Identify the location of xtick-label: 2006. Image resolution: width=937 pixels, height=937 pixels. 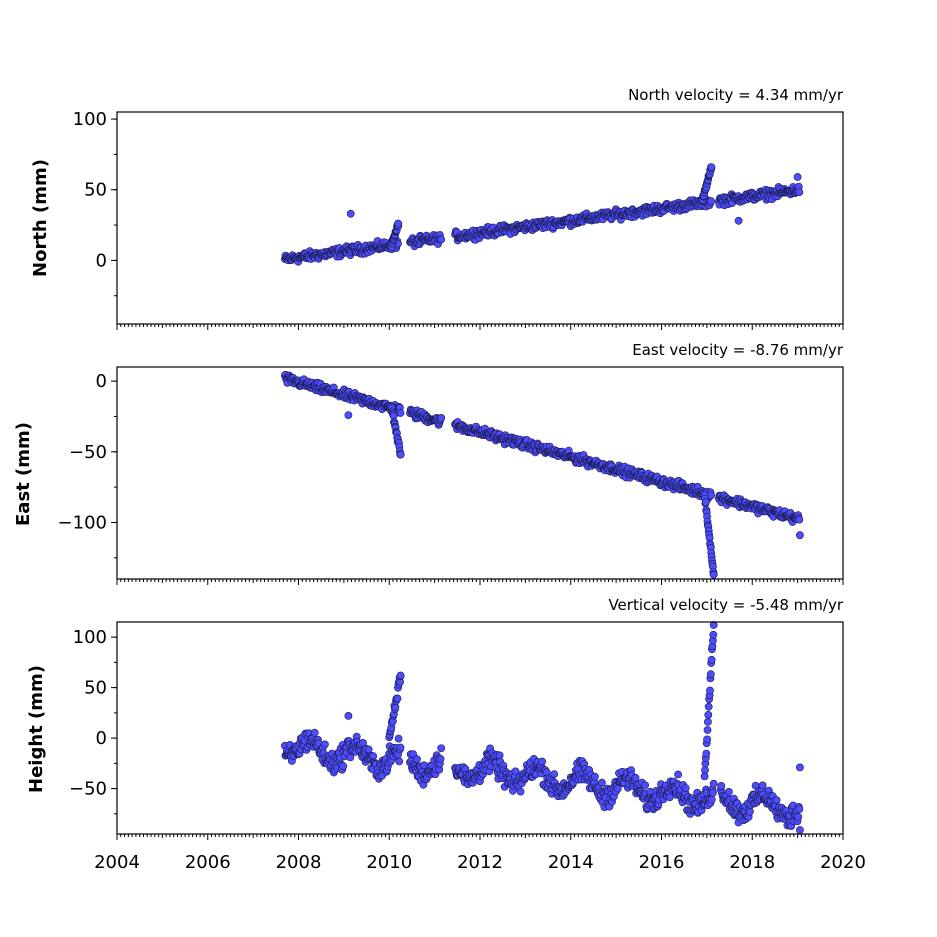
(208, 862).